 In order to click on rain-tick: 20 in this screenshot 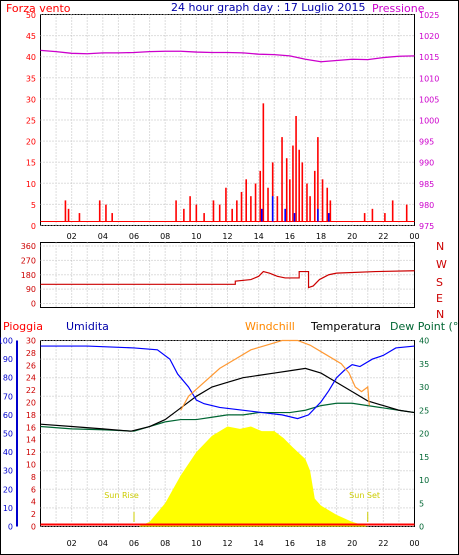, I will do `click(31, 403)`.